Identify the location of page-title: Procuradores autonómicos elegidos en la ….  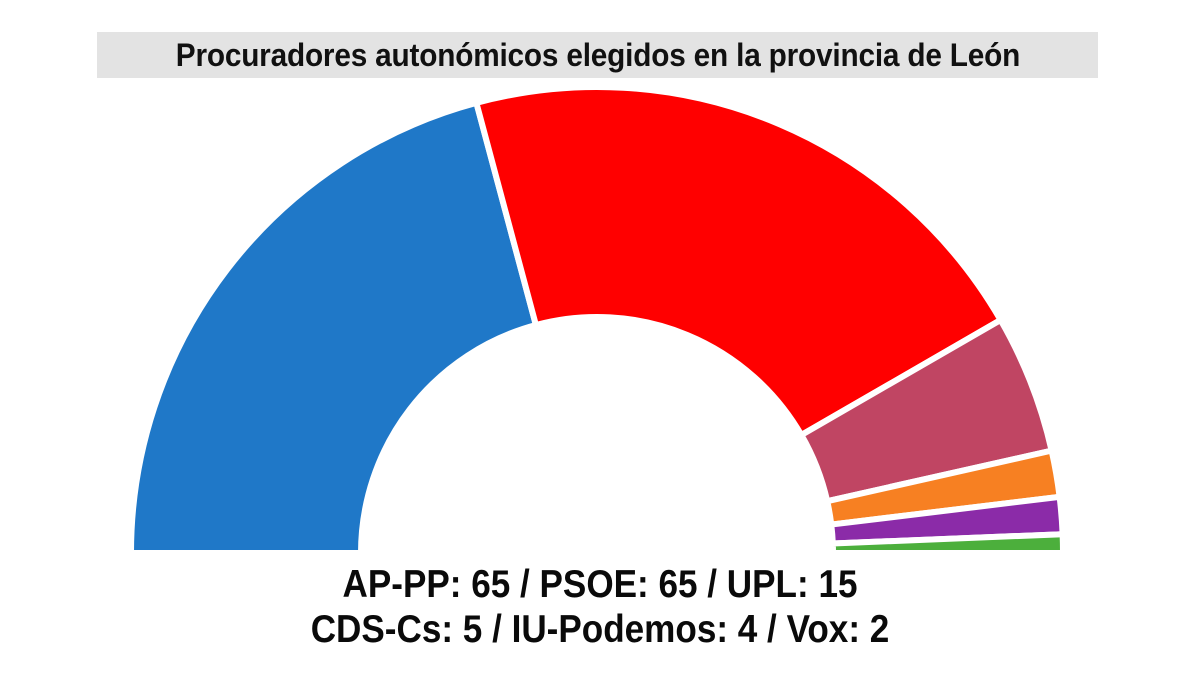
(597, 54).